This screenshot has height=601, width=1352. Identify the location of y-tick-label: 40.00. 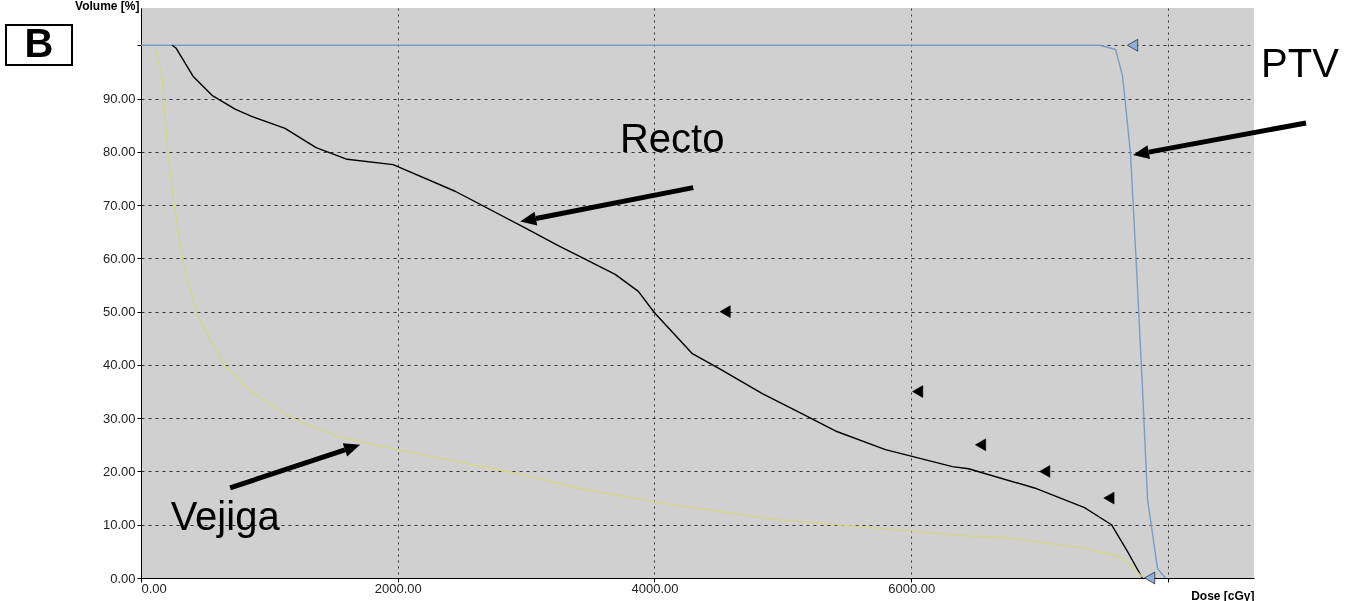
(119, 365).